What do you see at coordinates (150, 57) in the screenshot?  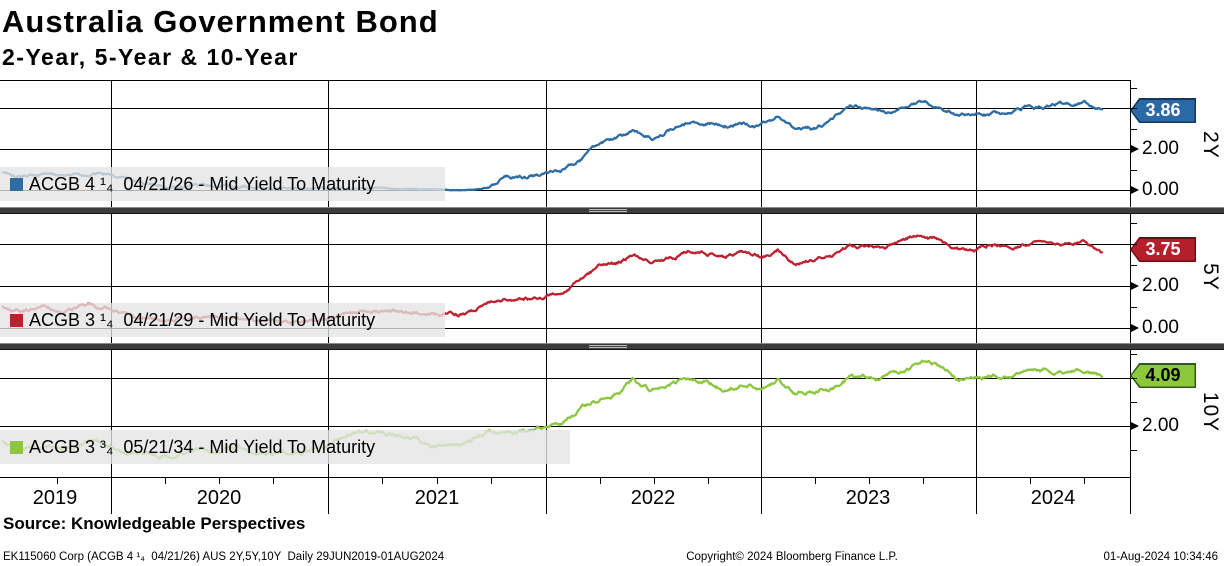 I see `page-subtitle: 2-Year, 5-Year & 10-Year` at bounding box center [150, 57].